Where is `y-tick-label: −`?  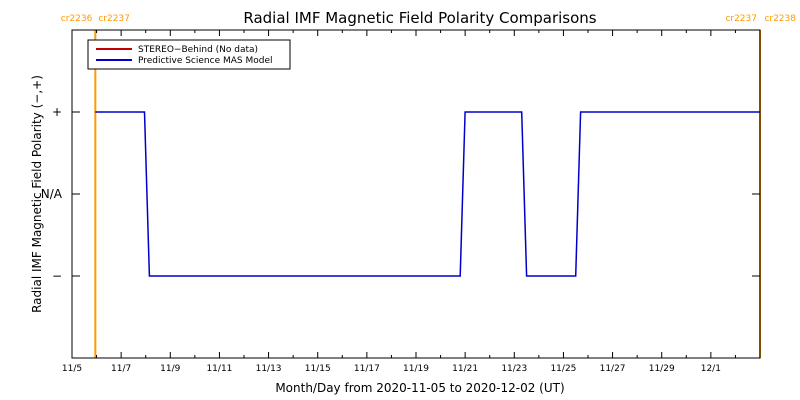 y-tick-label: − is located at coordinates (57, 276).